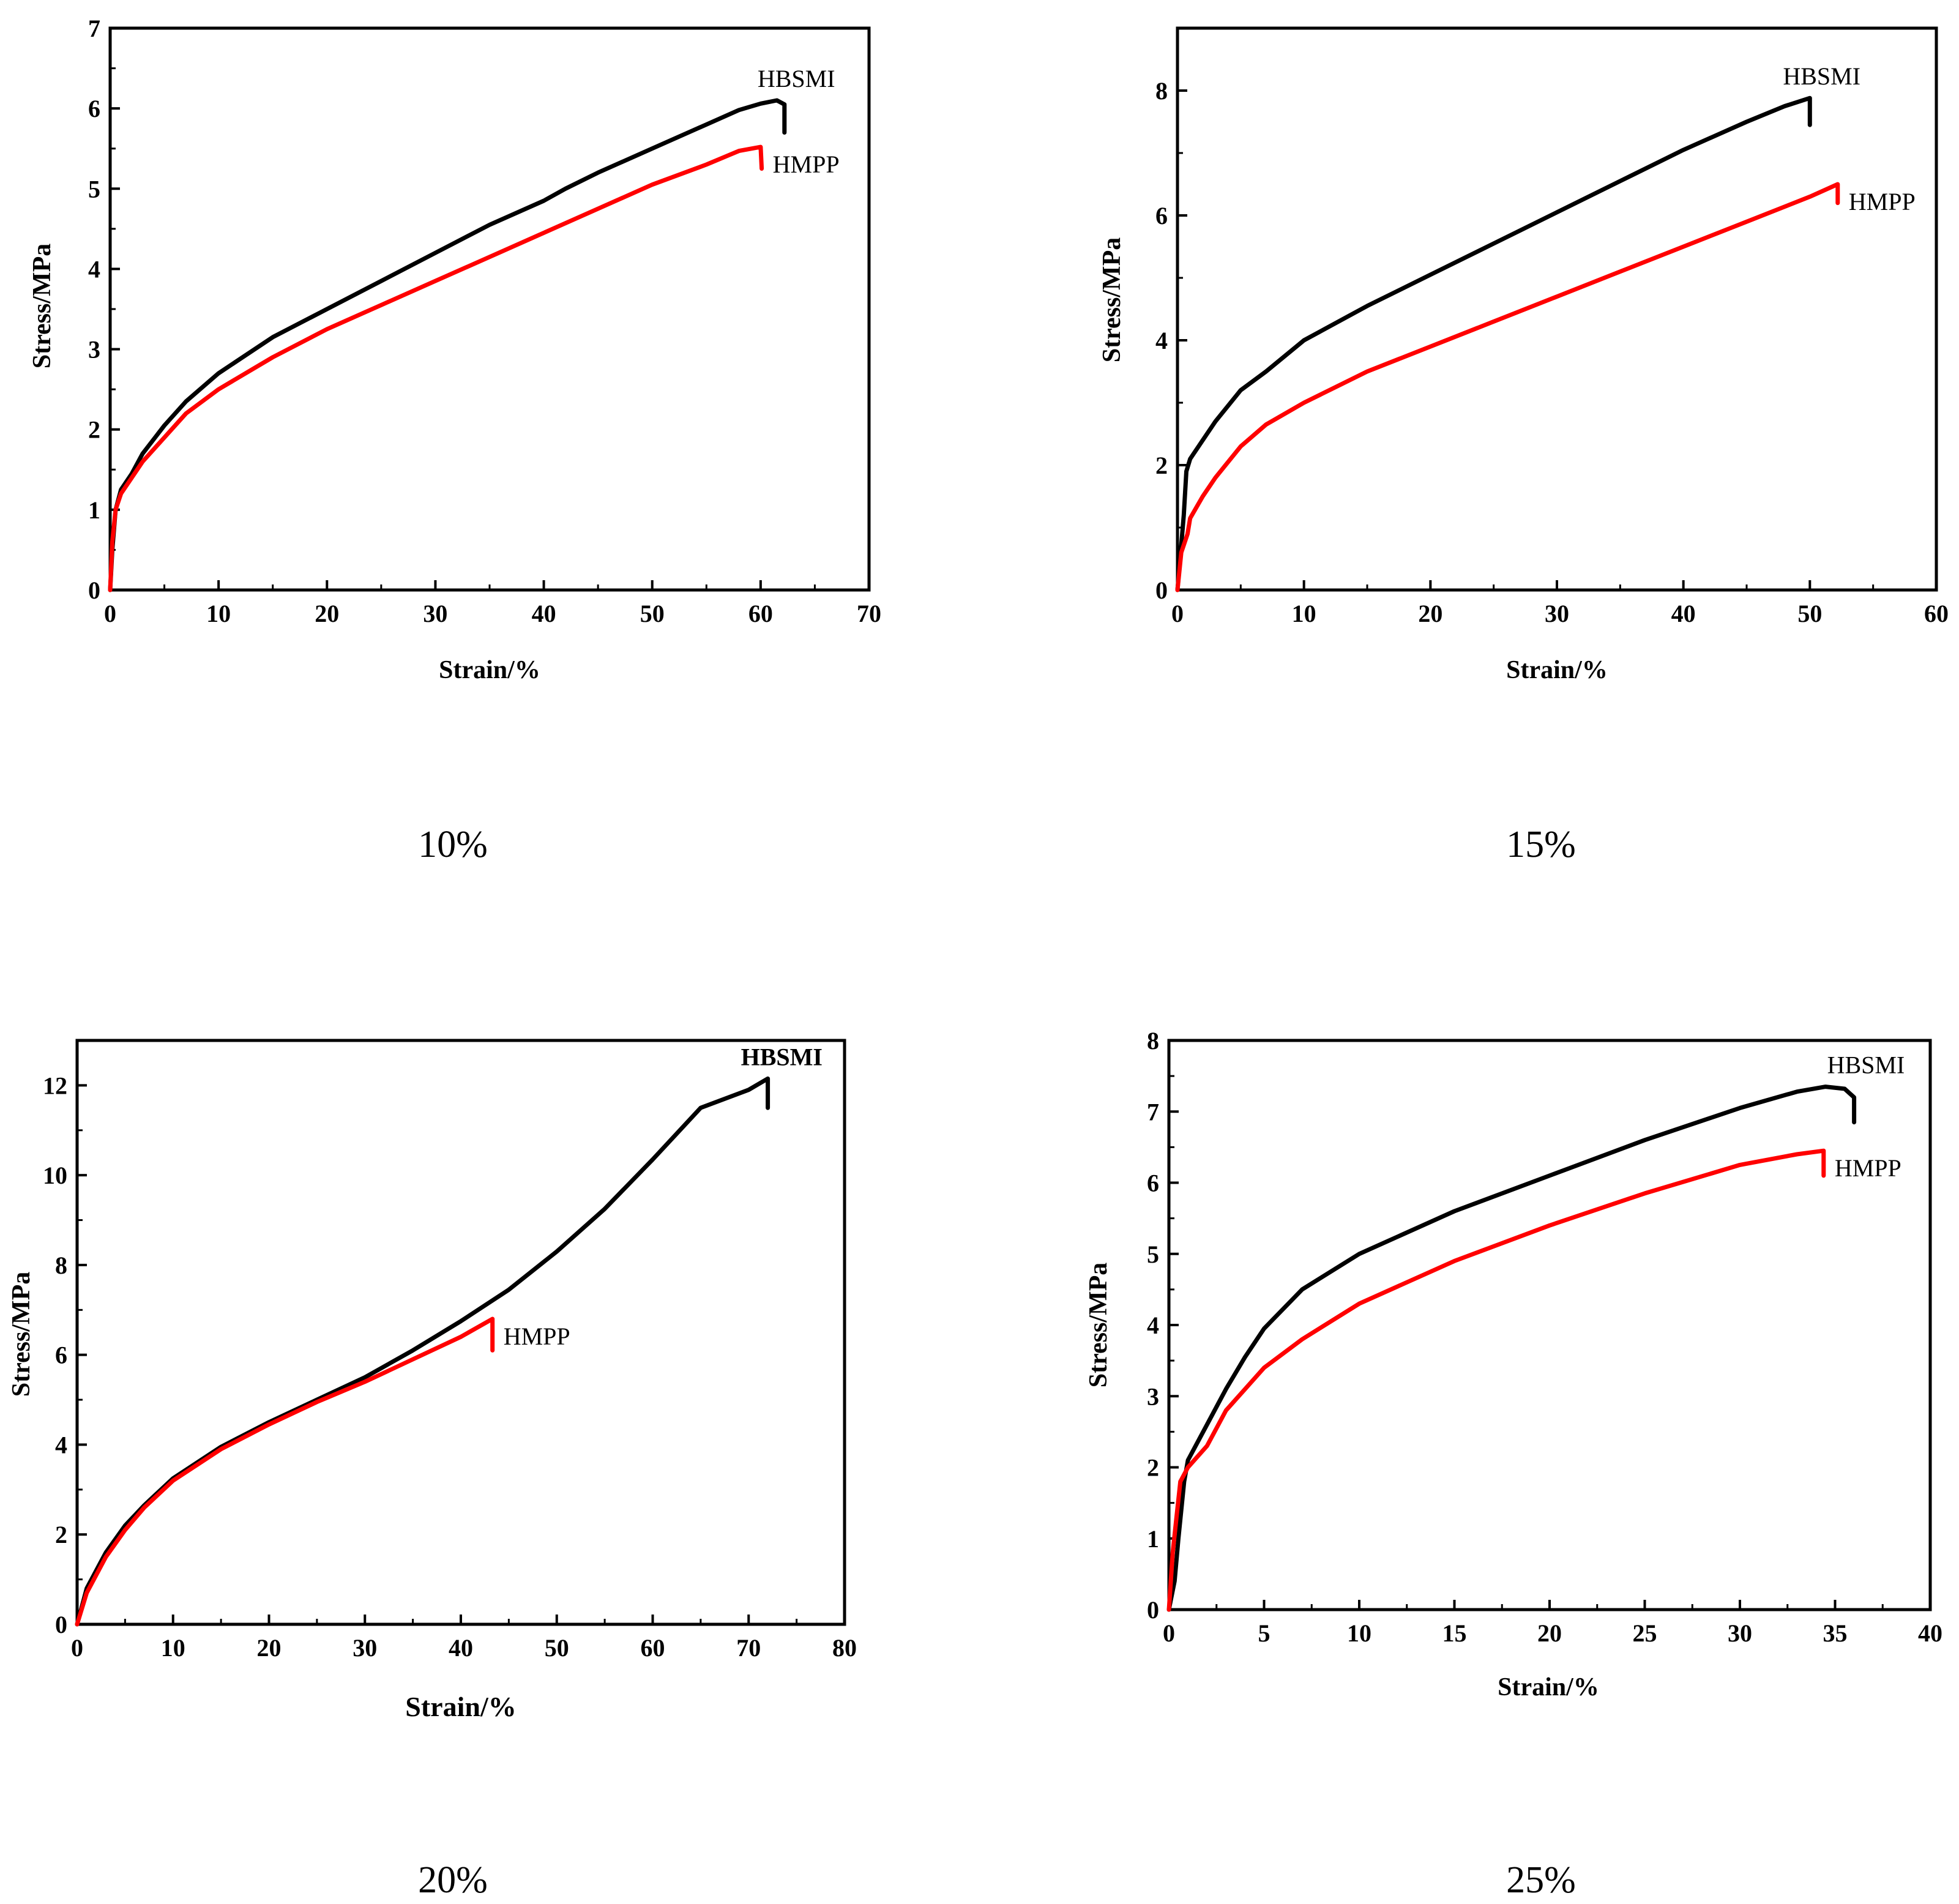  I want to click on x-tick-label: 5, so click(1264, 1633).